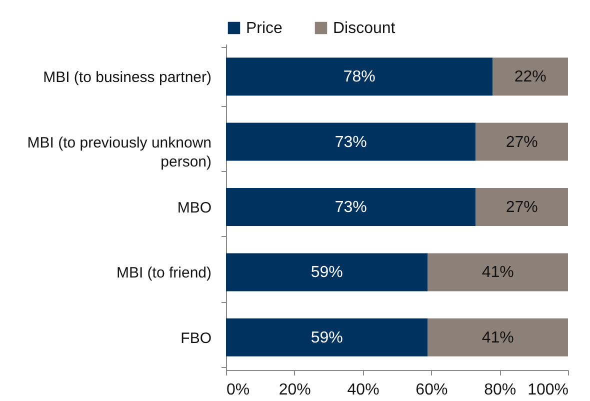 The image size is (590, 401). What do you see at coordinates (500, 390) in the screenshot?
I see `x-tick-label: 80%` at bounding box center [500, 390].